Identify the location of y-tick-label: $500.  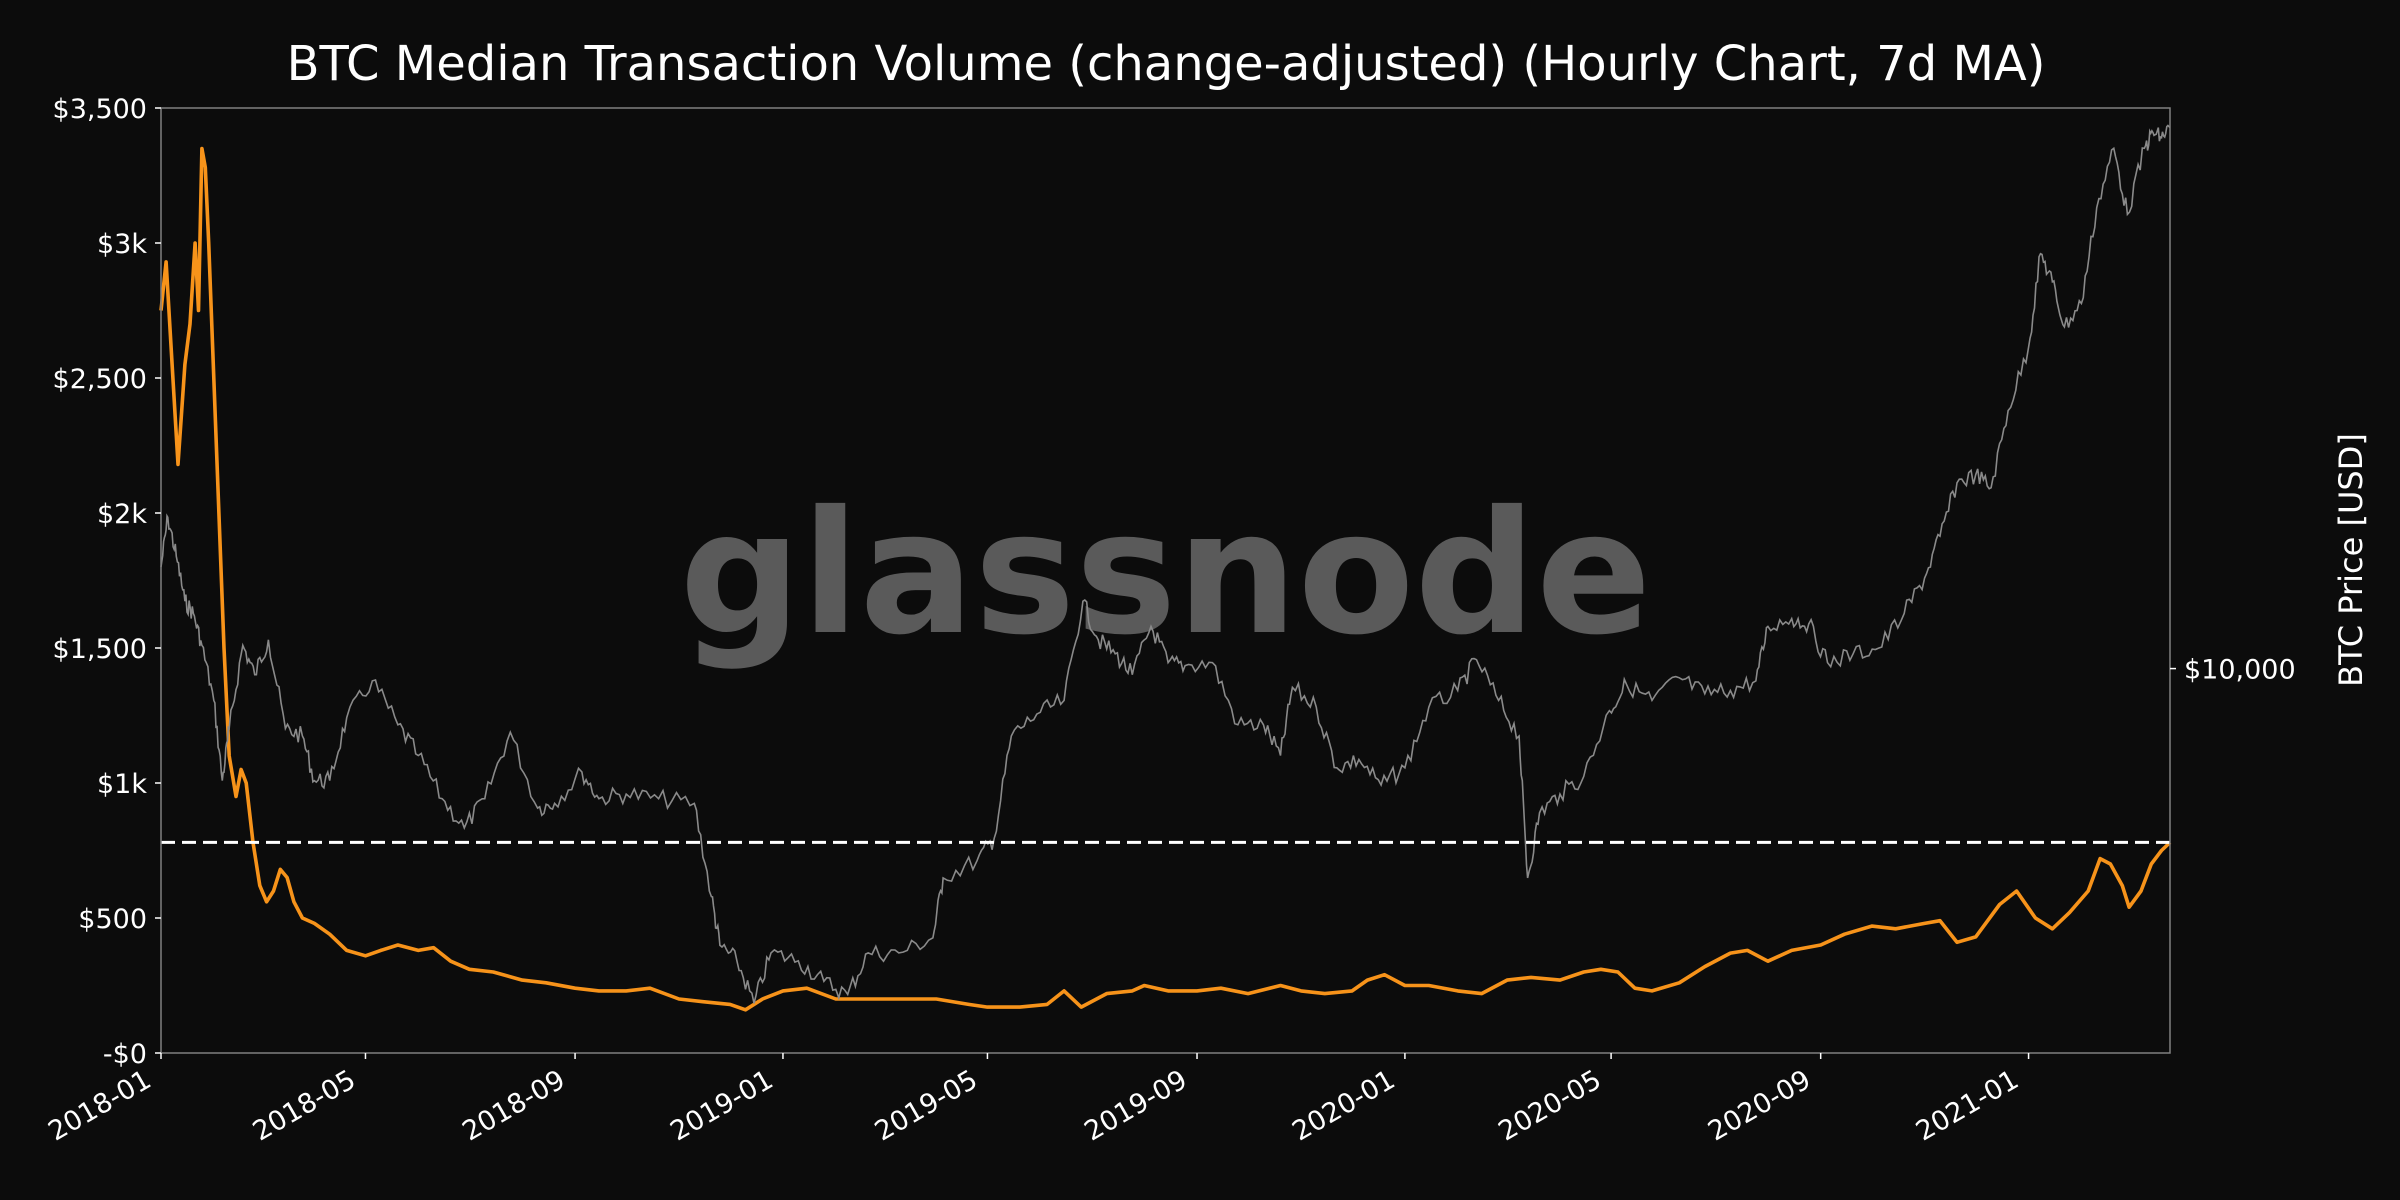
(112, 919).